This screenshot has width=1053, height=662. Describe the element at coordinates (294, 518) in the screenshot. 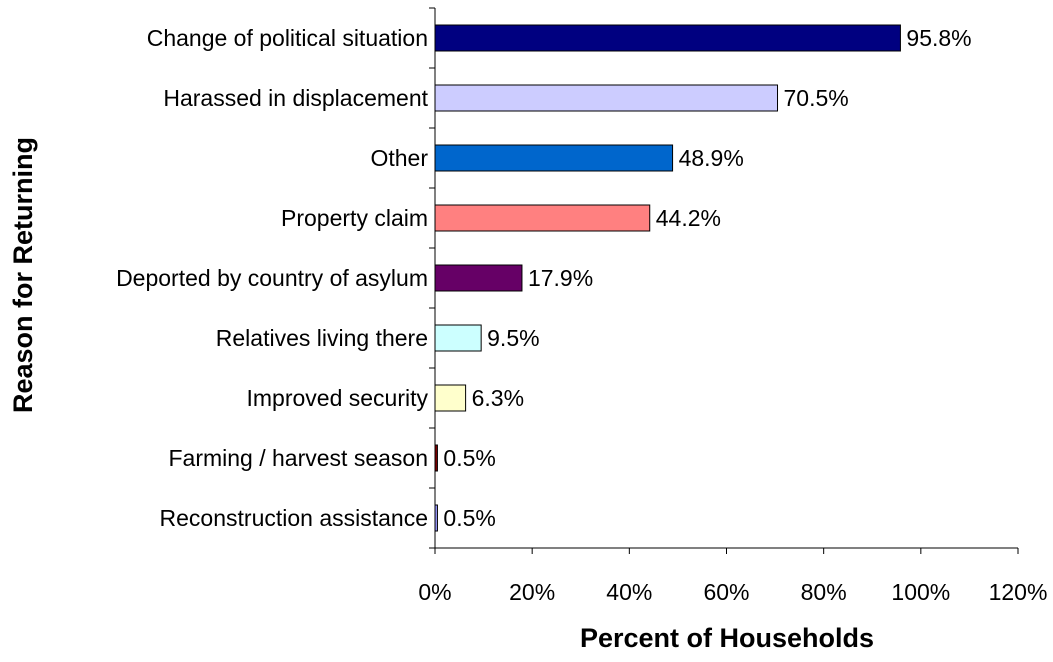

I see `category-label: Reconstruction assistance` at that location.